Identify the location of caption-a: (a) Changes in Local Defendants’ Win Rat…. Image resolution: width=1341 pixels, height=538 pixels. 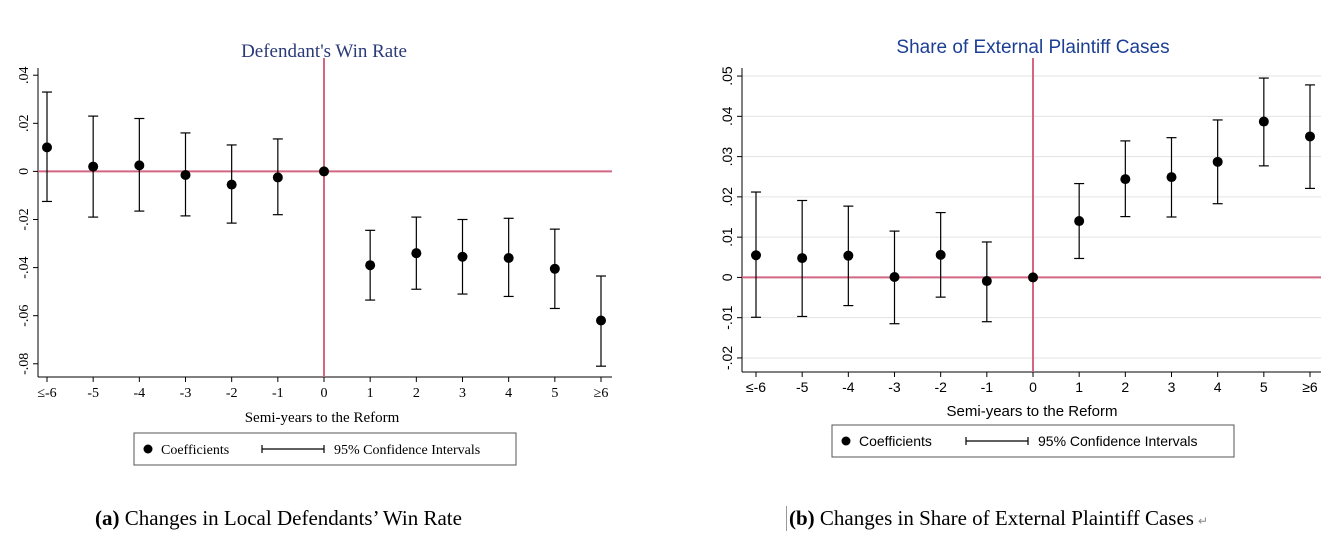
(278, 518).